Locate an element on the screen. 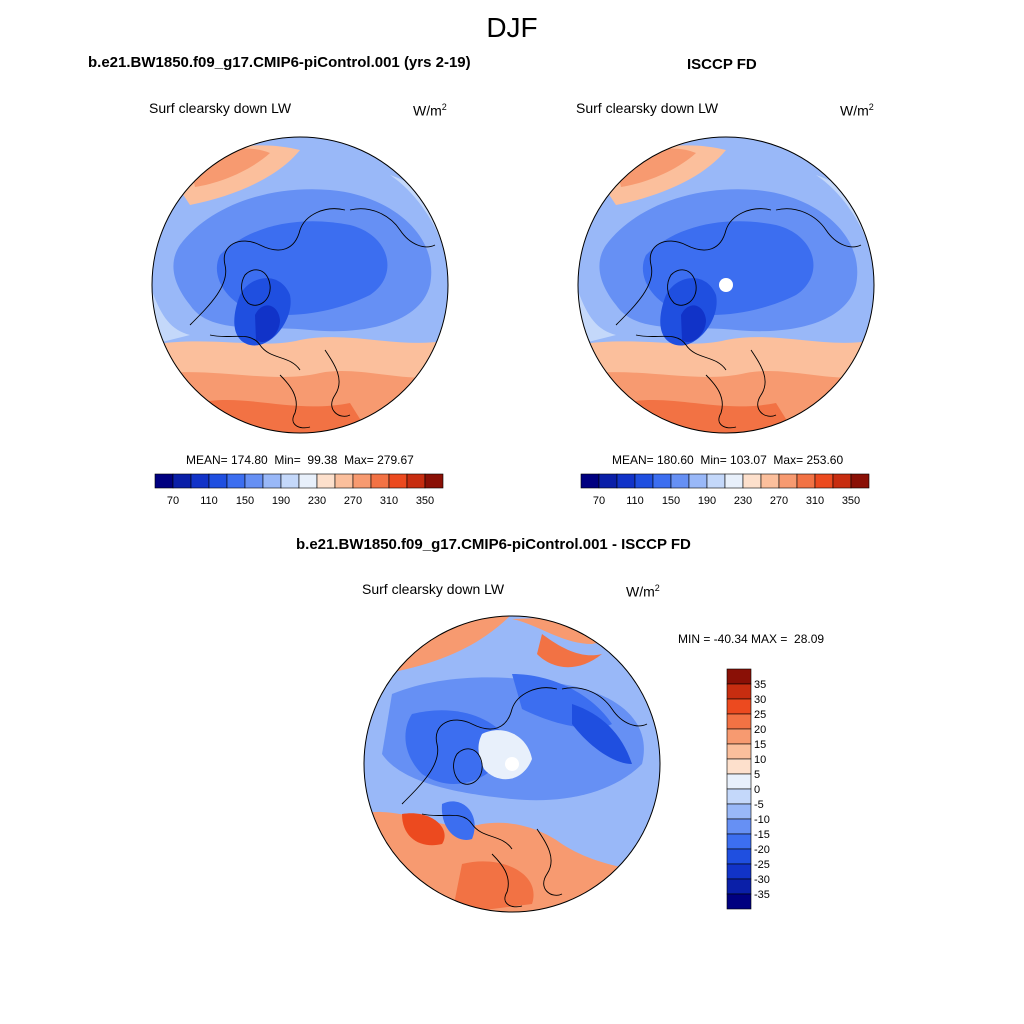 Image resolution: width=1024 pixels, height=1024 pixels. panel2-stats: MEAN= 180.60 Min= 103.07 Max= 253.60 is located at coordinates (728, 460).